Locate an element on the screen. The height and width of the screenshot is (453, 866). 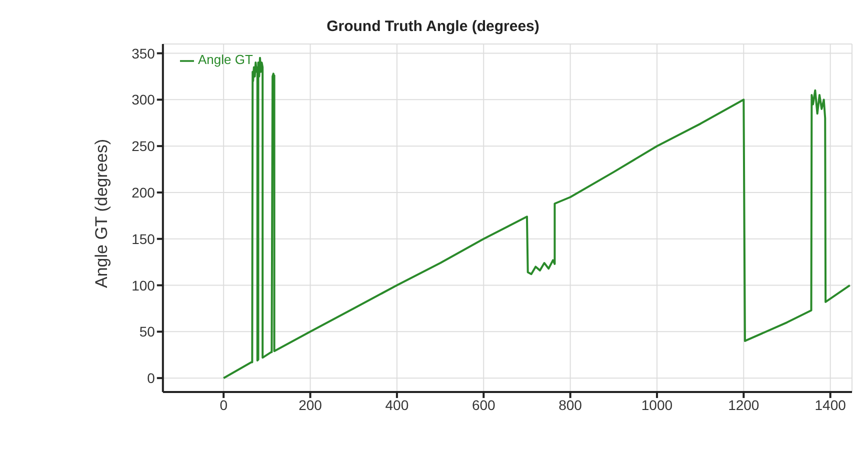
x-tick-label: 1400 is located at coordinates (830, 404).